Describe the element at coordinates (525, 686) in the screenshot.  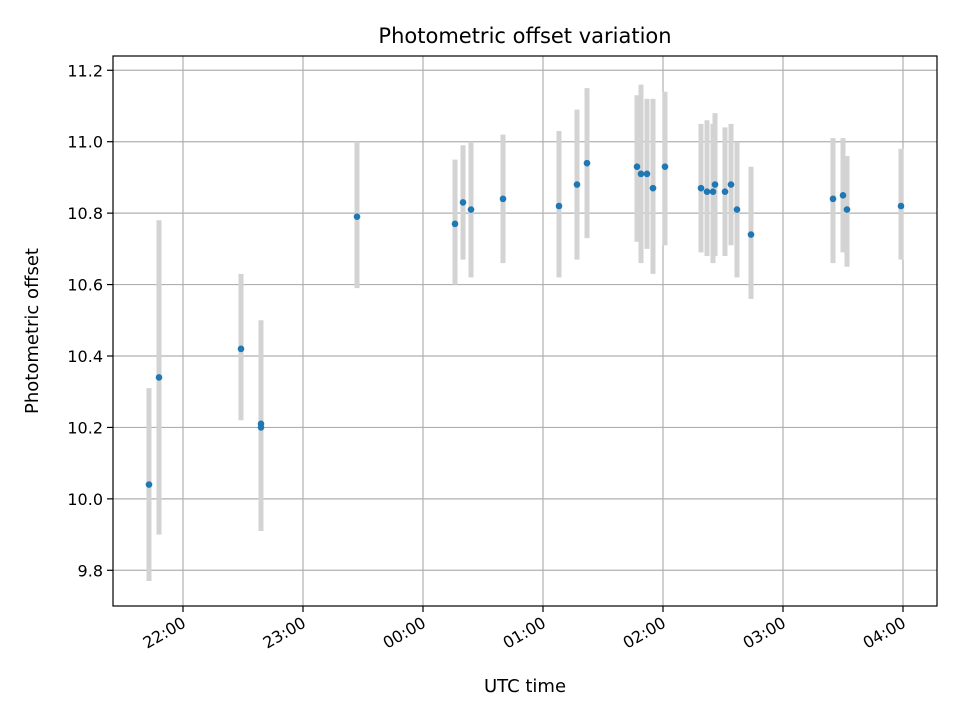
I see `x-axis-title: UTC time` at that location.